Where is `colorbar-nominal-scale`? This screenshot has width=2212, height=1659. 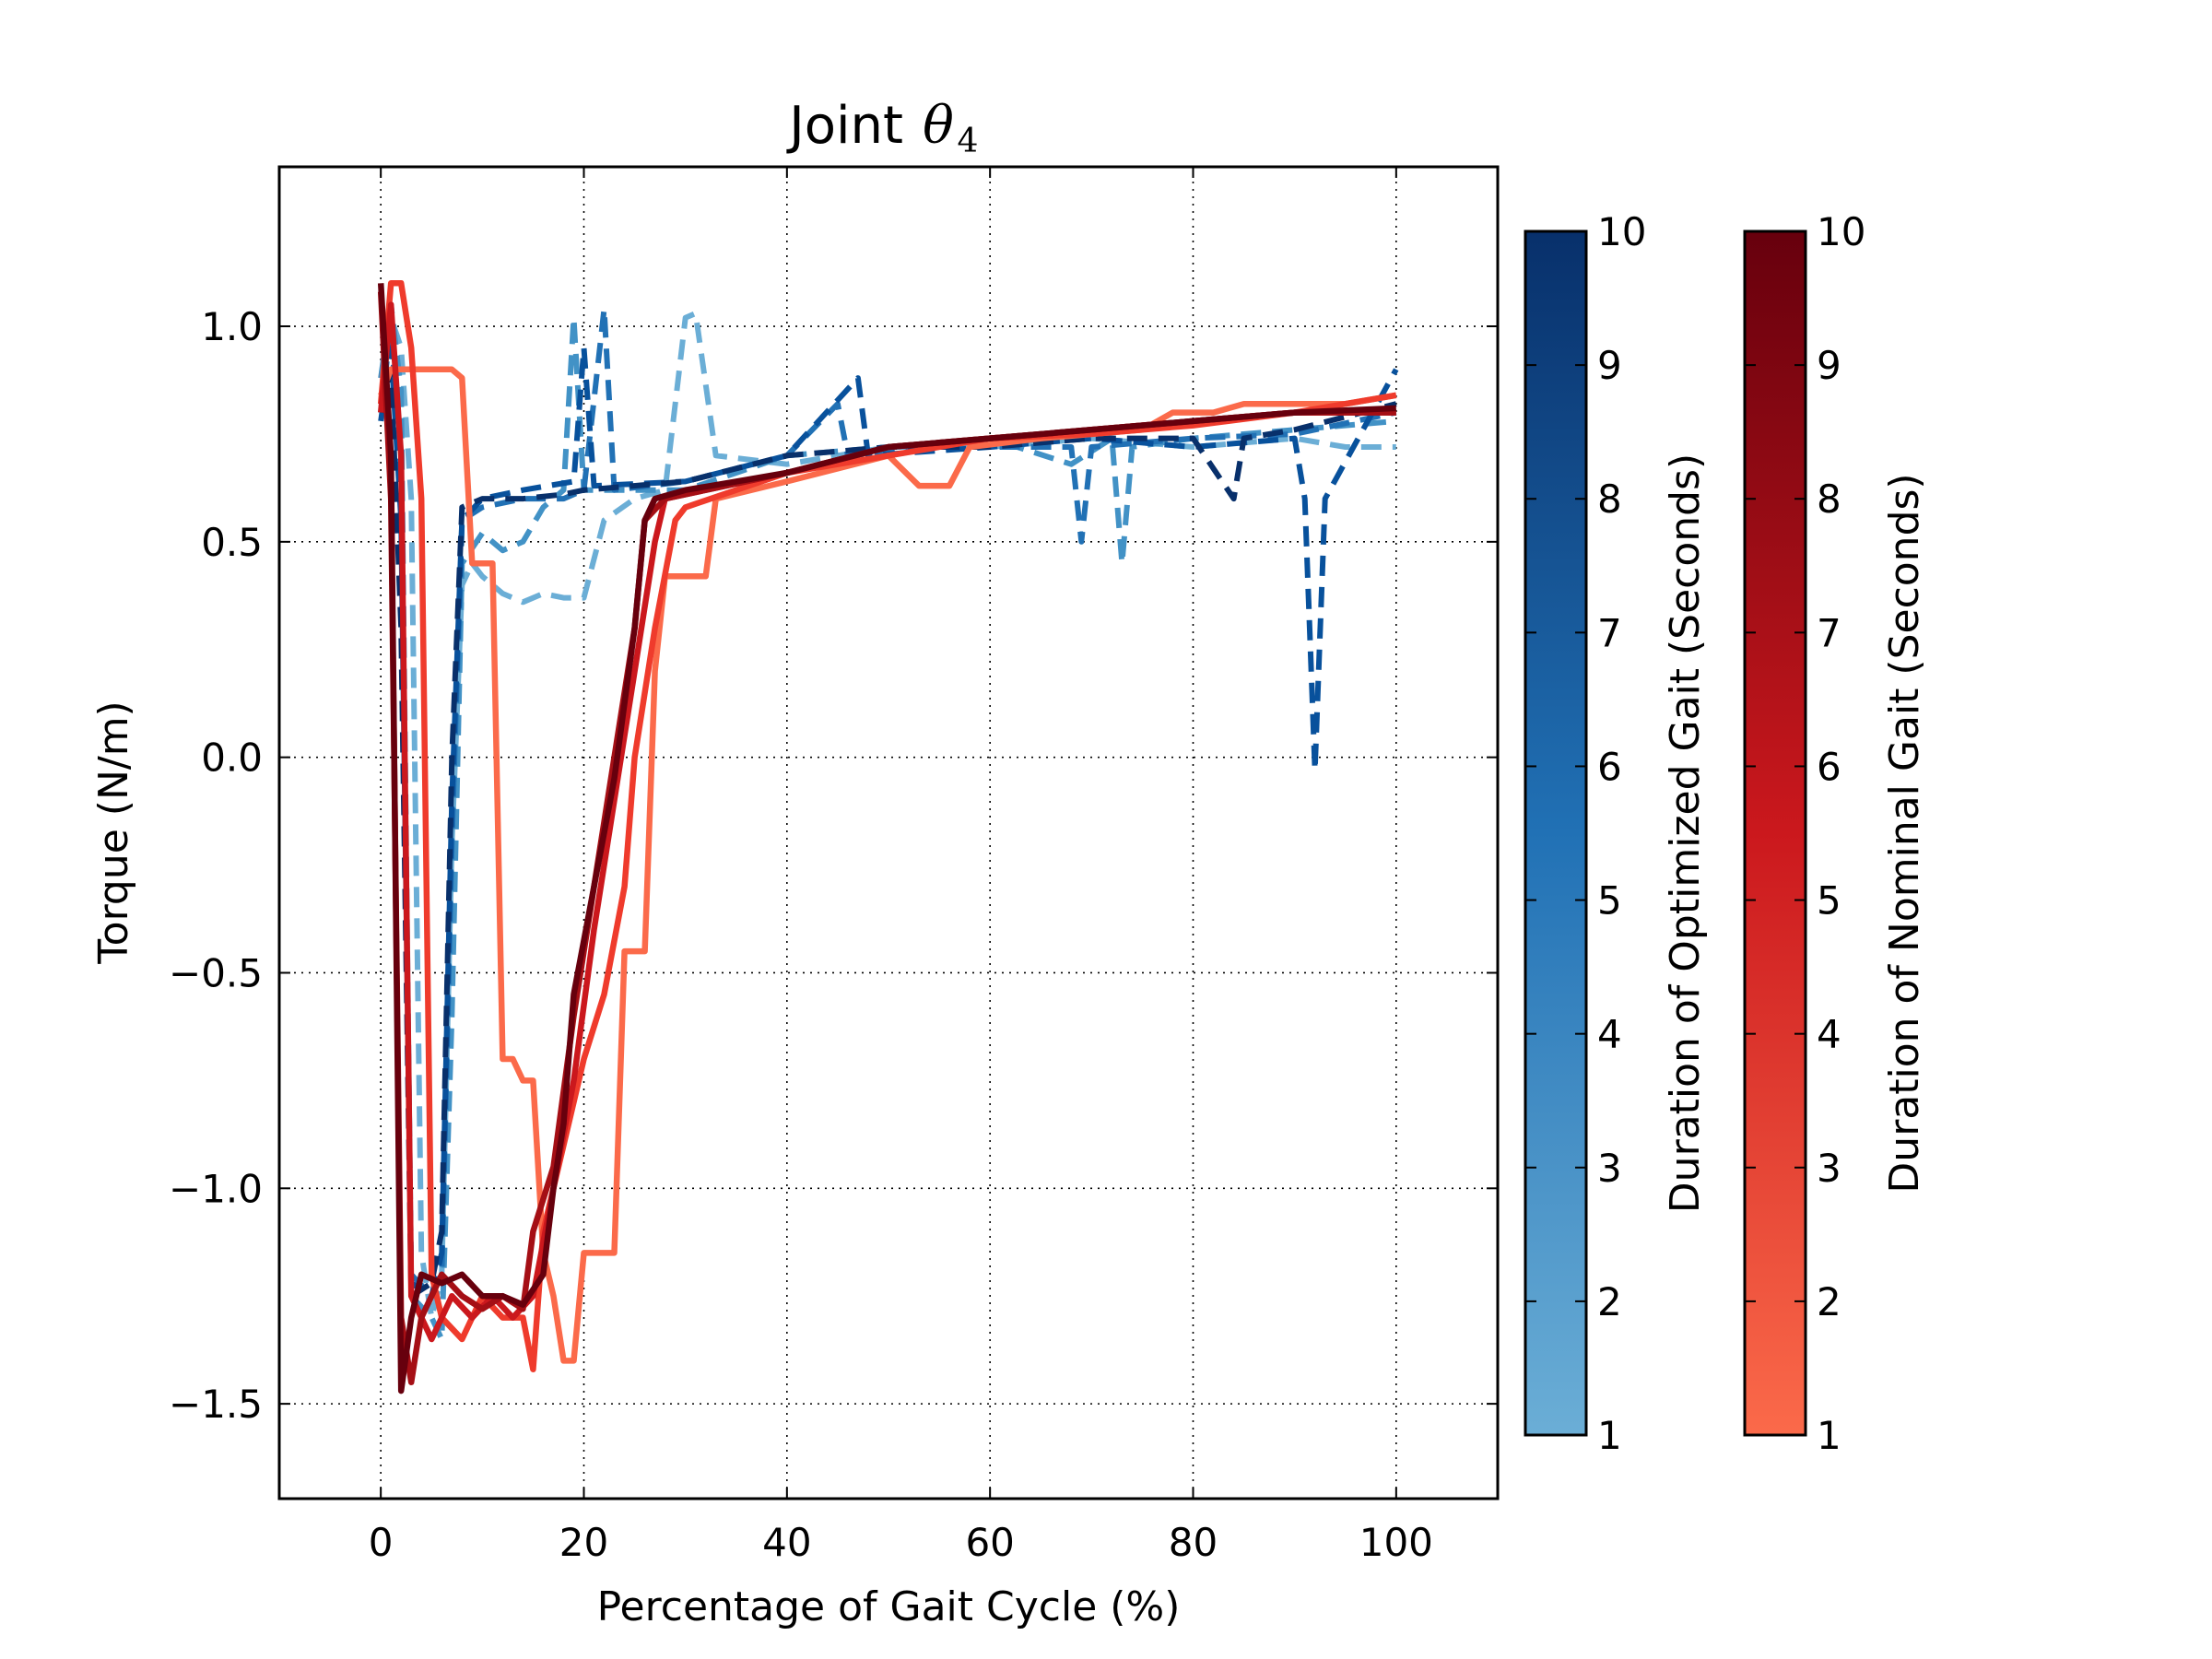 colorbar-nominal-scale is located at coordinates (1775, 833).